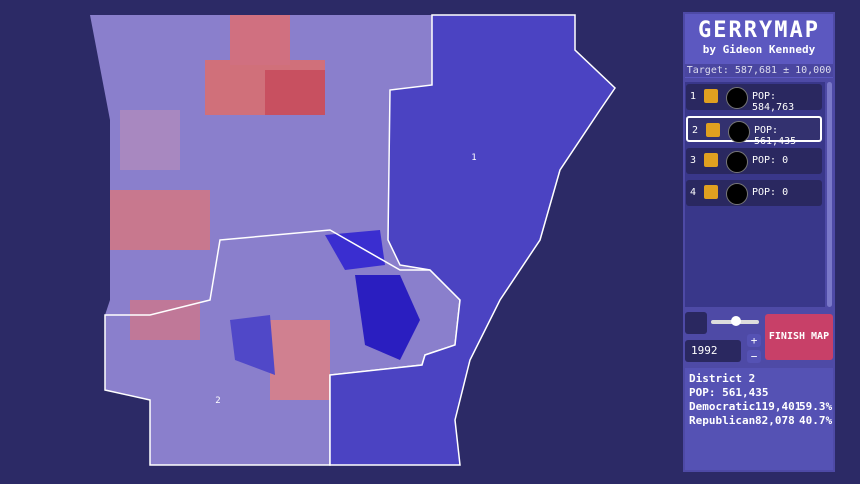 Image resolution: width=860 pixels, height=484 pixels. What do you see at coordinates (722, 420) in the screenshot?
I see `info-cell: Republican` at bounding box center [722, 420].